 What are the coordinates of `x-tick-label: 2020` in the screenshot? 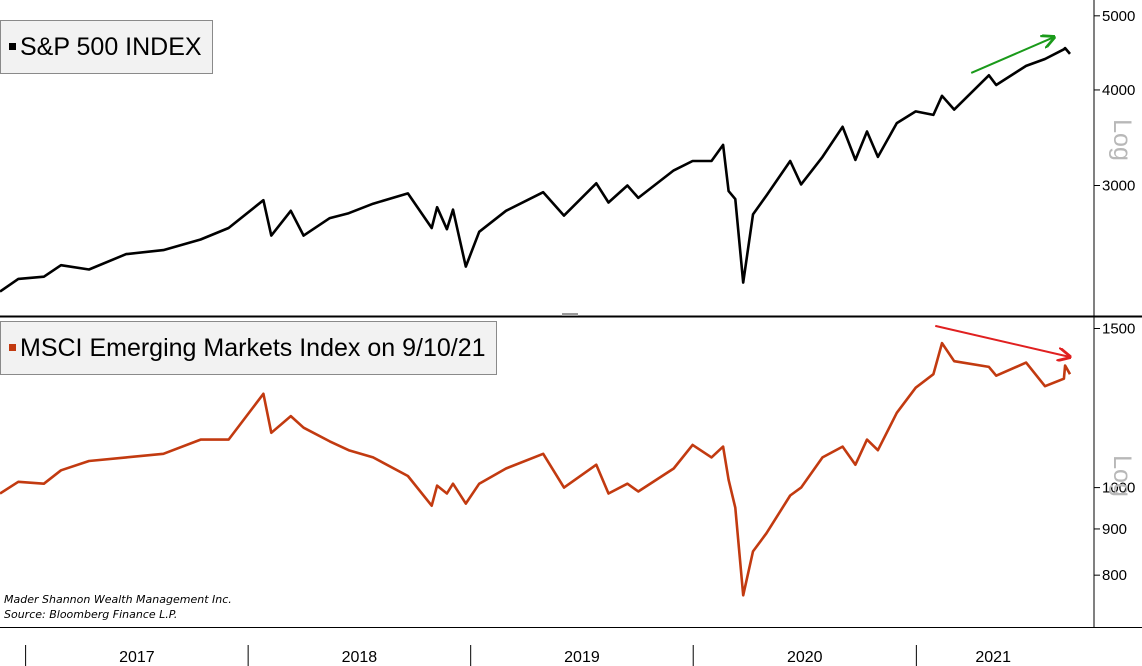 It's located at (805, 657).